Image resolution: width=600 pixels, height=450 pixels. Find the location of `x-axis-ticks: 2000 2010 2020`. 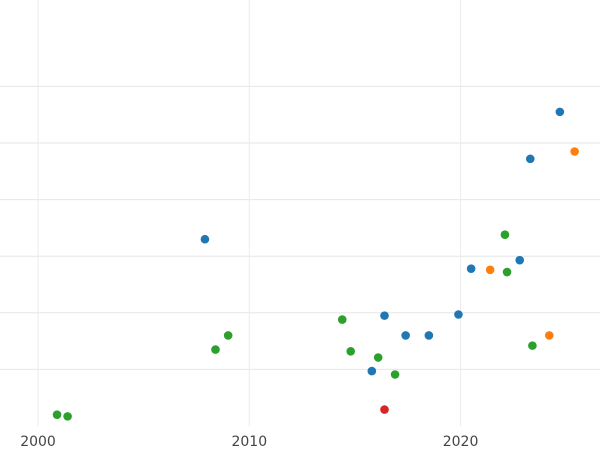

x-axis-ticks: 2000 2010 2020 is located at coordinates (249, 442).